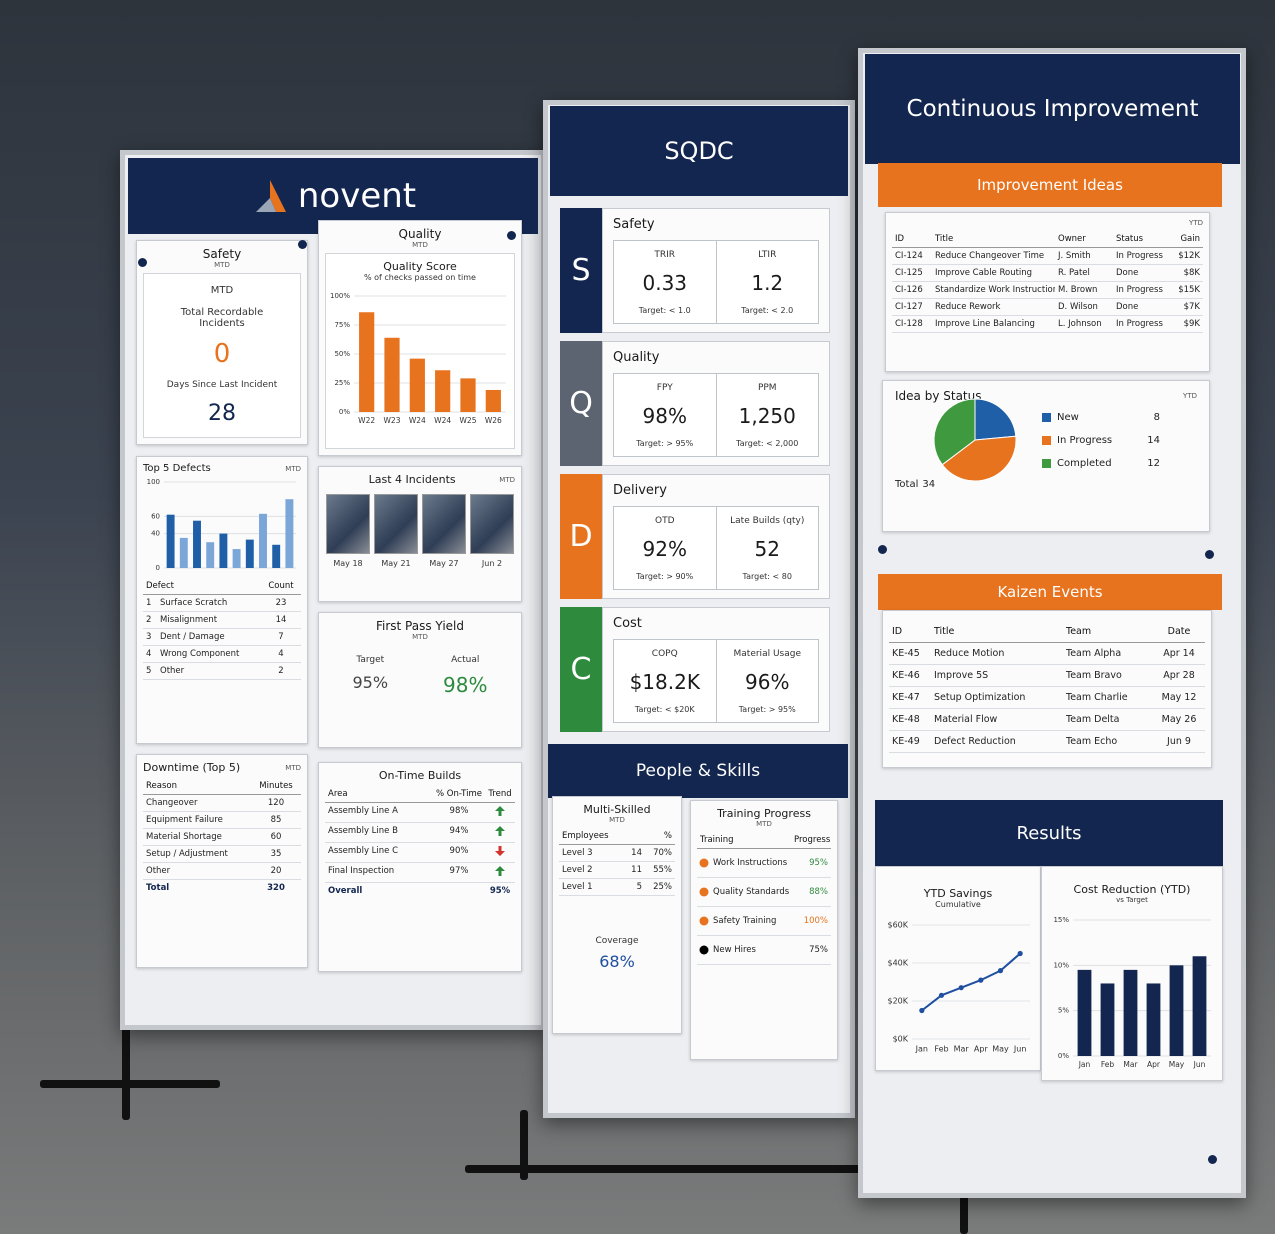  Describe the element at coordinates (997, 720) in the screenshot. I see `table-cell: Material Flow` at that location.